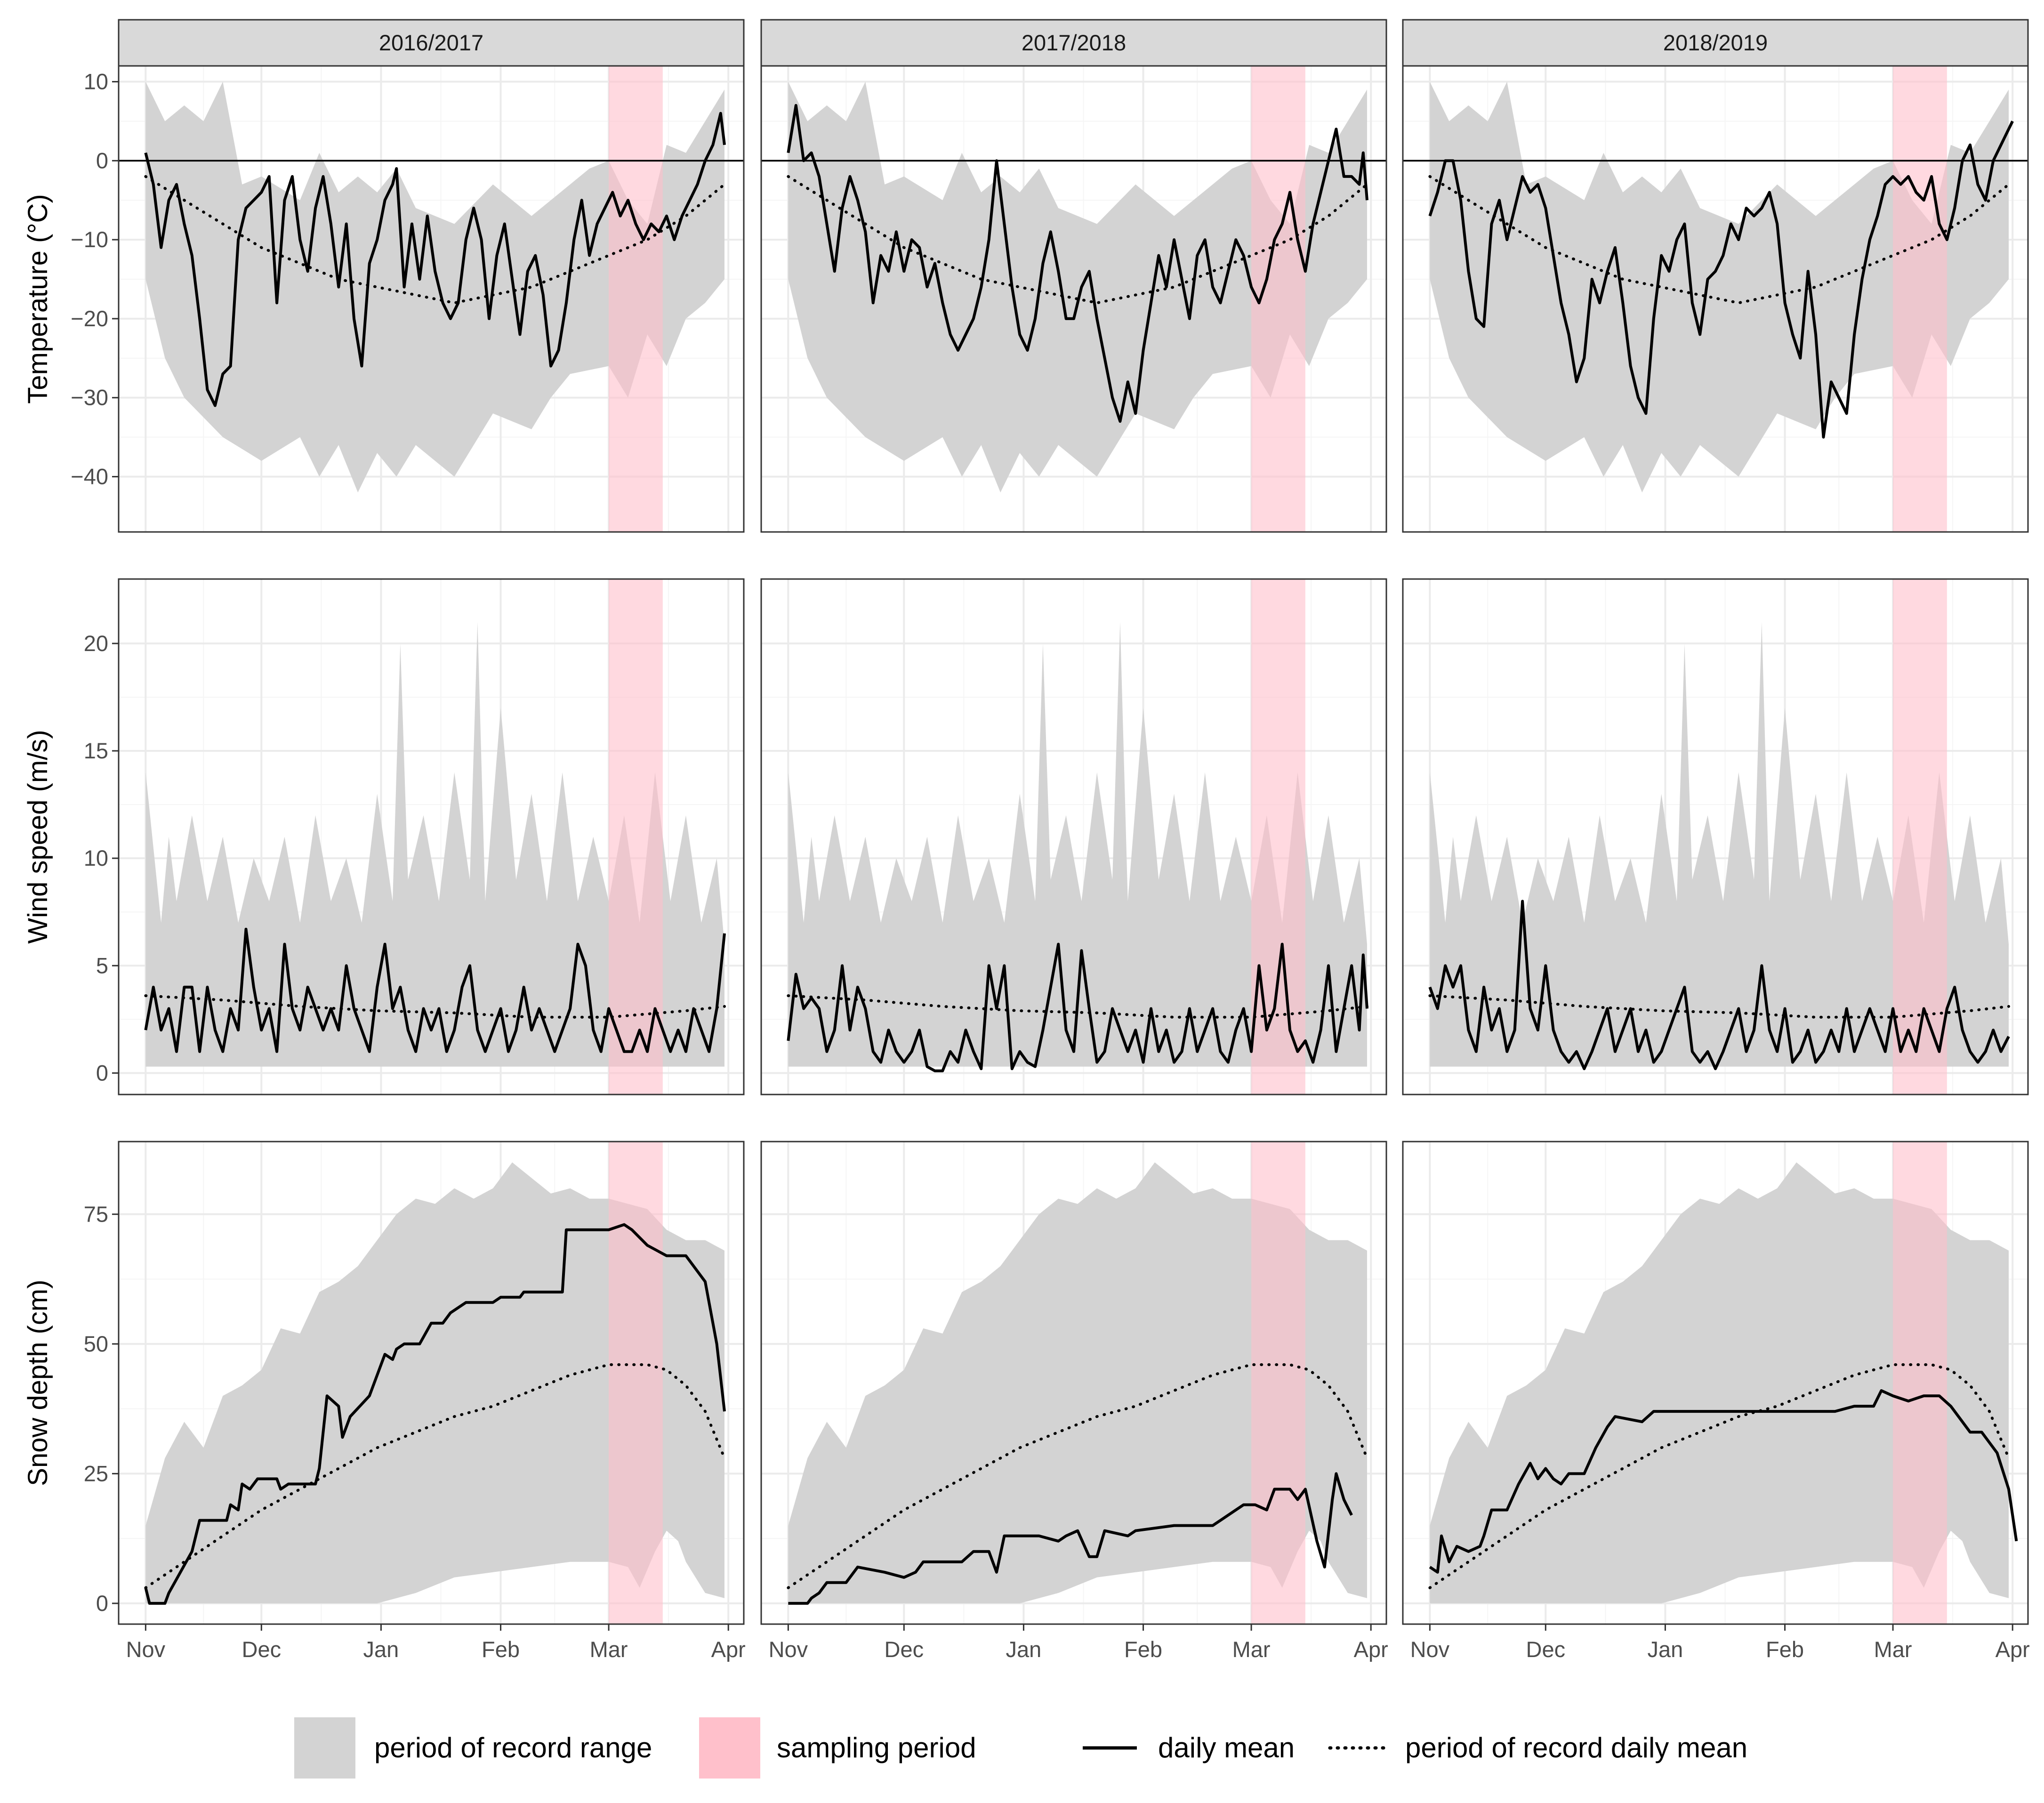 This screenshot has height=1803, width=2044. I want to click on legend-key-record-range, so click(325, 1748).